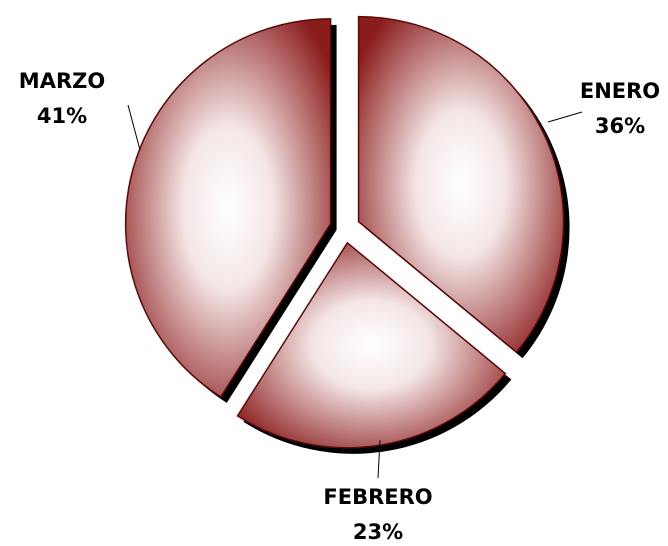 The width and height of the screenshot is (668, 546). What do you see at coordinates (620, 126) in the screenshot?
I see `value-label: 36%` at bounding box center [620, 126].